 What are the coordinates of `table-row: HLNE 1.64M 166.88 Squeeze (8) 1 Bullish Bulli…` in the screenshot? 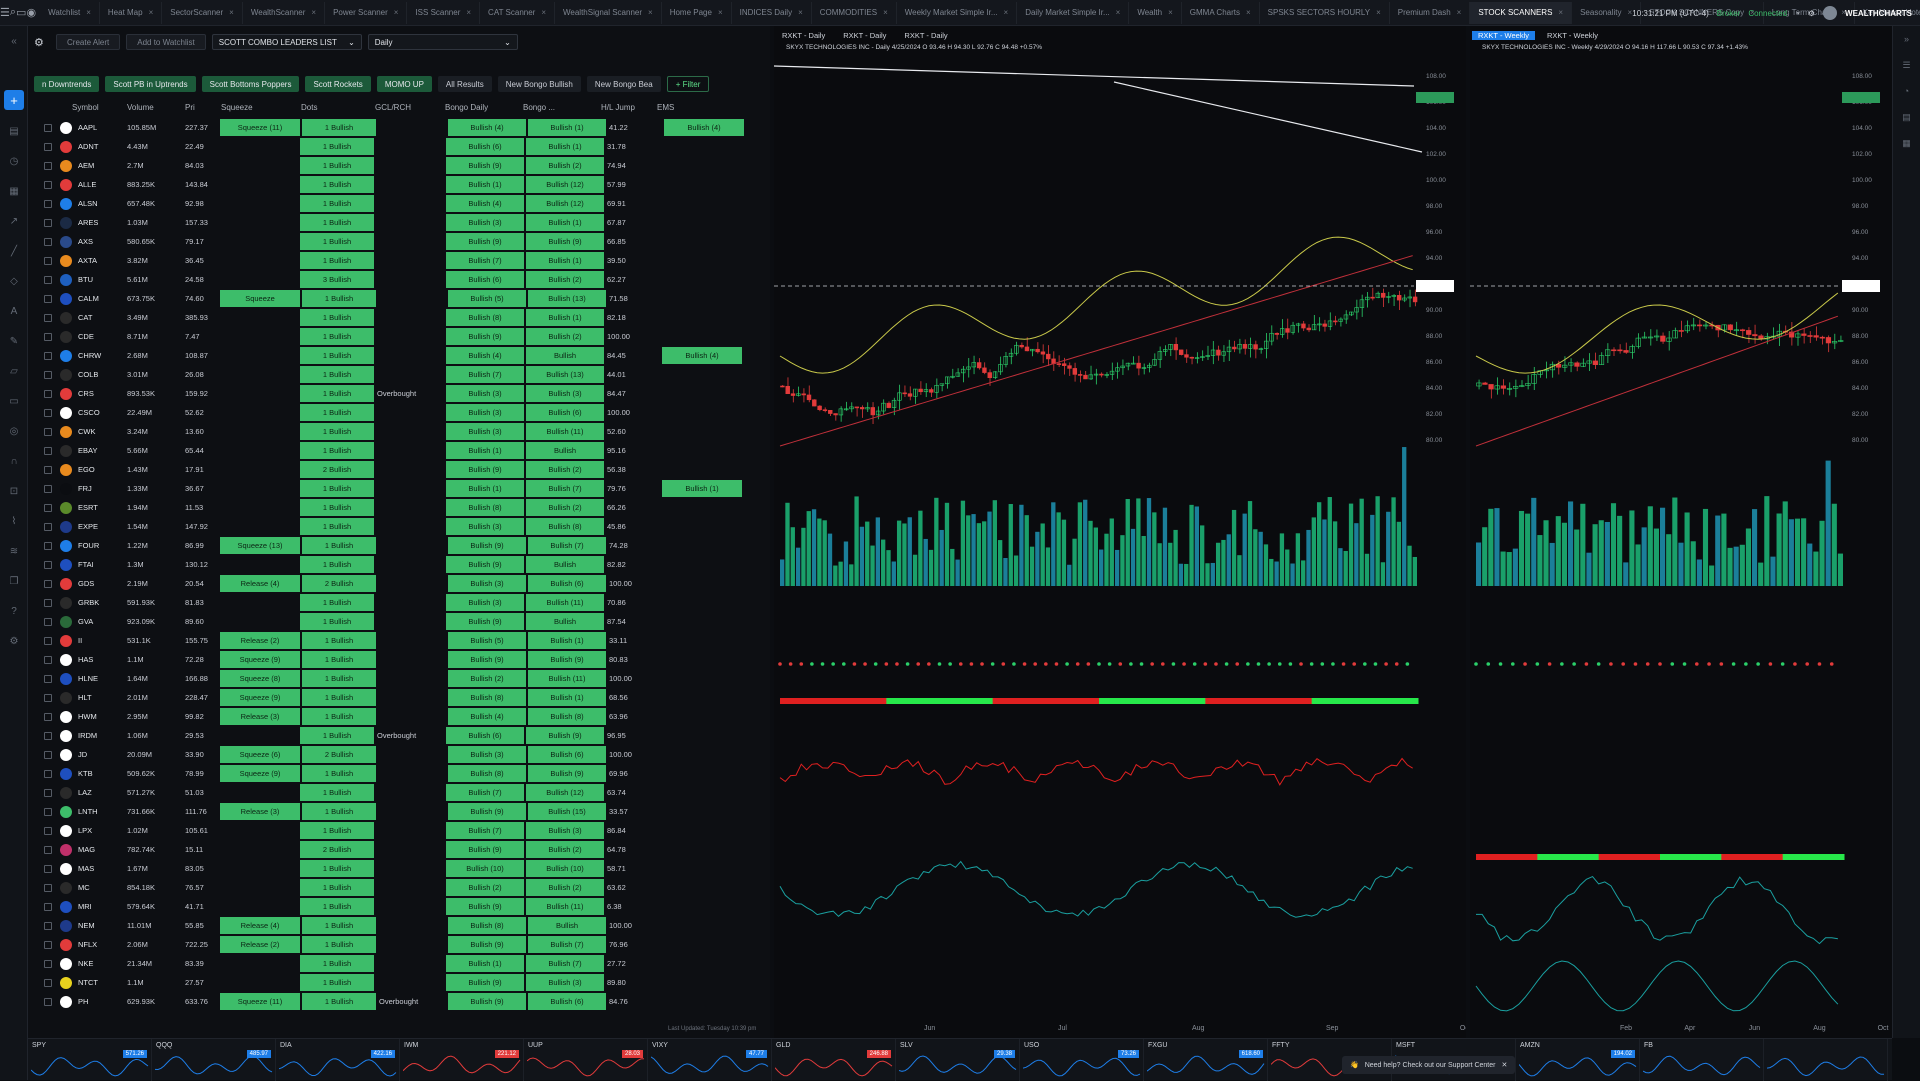 It's located at (399, 678).